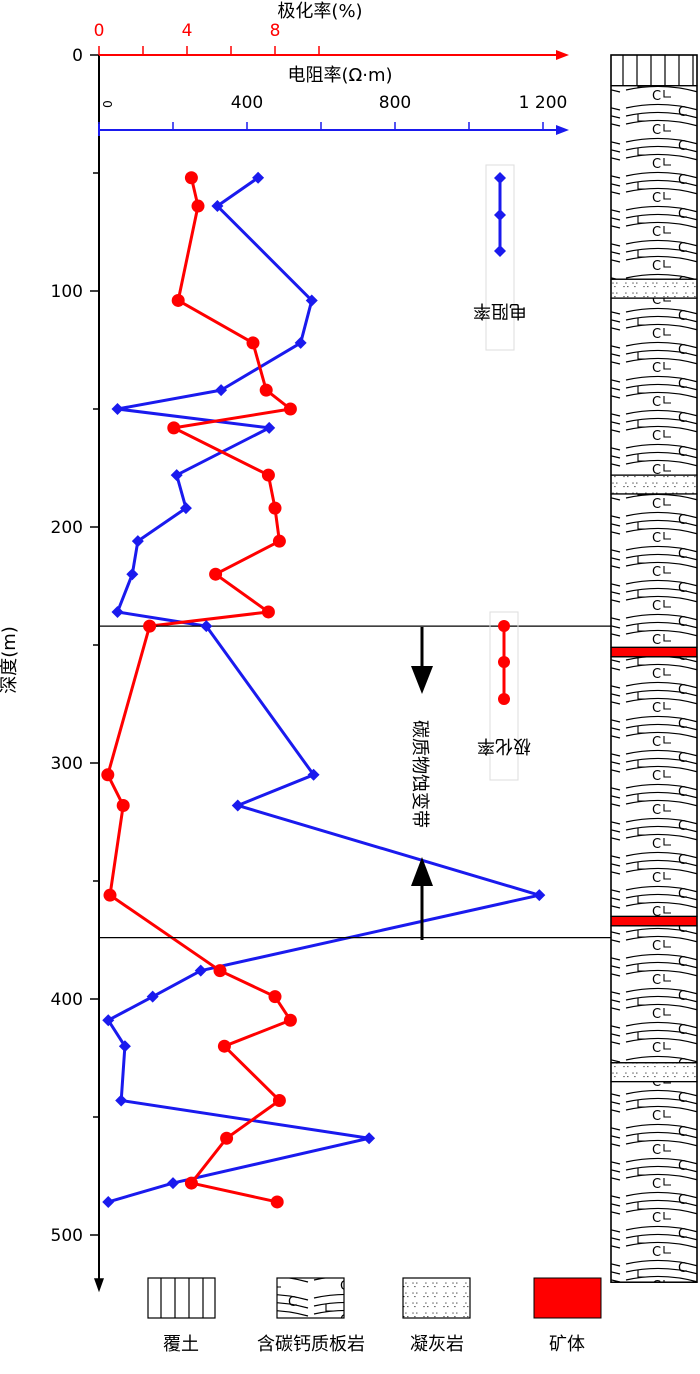 Image resolution: width=700 pixels, height=1374 pixels. Describe the element at coordinates (567, 1298) in the screenshot. I see `legend-swatch-ore` at that location.